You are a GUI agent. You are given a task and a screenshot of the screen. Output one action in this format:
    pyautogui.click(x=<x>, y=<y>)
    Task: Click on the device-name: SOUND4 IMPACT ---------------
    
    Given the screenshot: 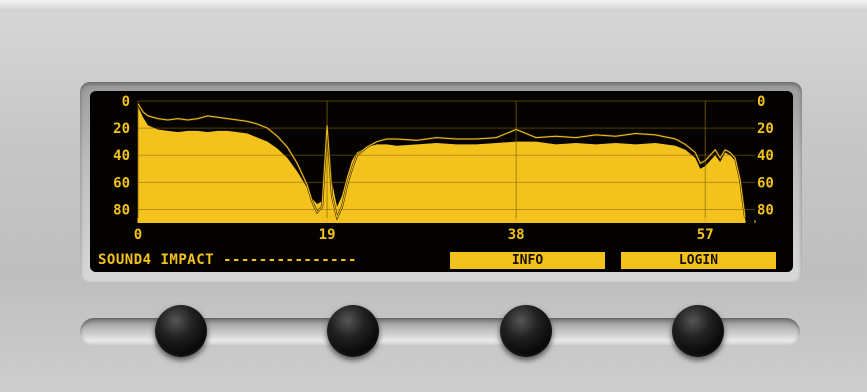 What is the action you would take?
    pyautogui.click(x=227, y=260)
    